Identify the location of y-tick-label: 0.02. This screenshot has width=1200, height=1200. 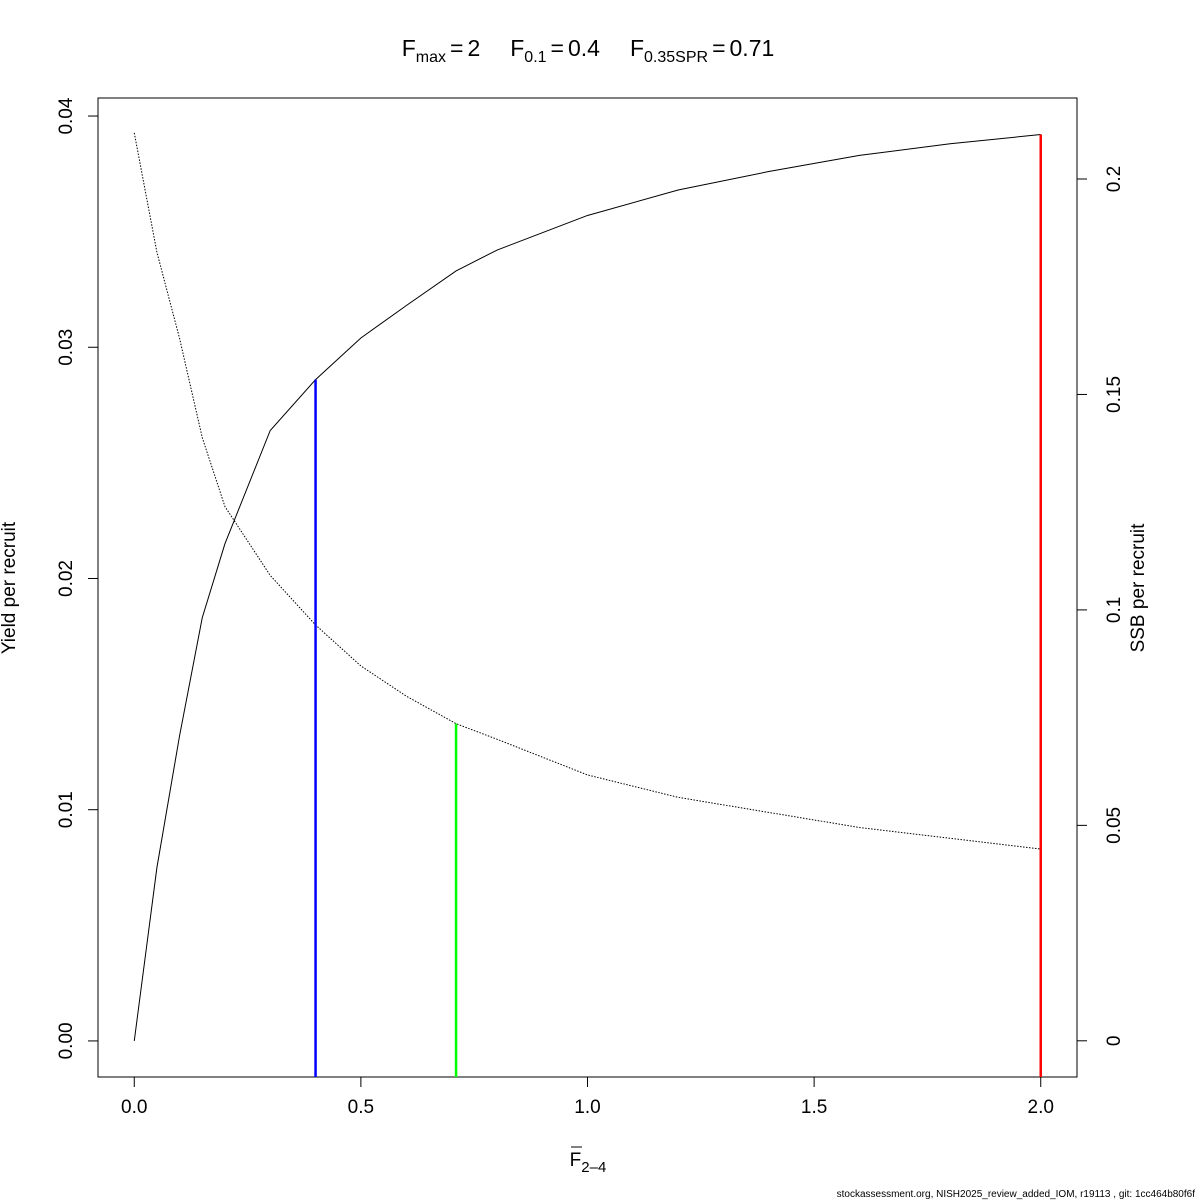
(66, 578).